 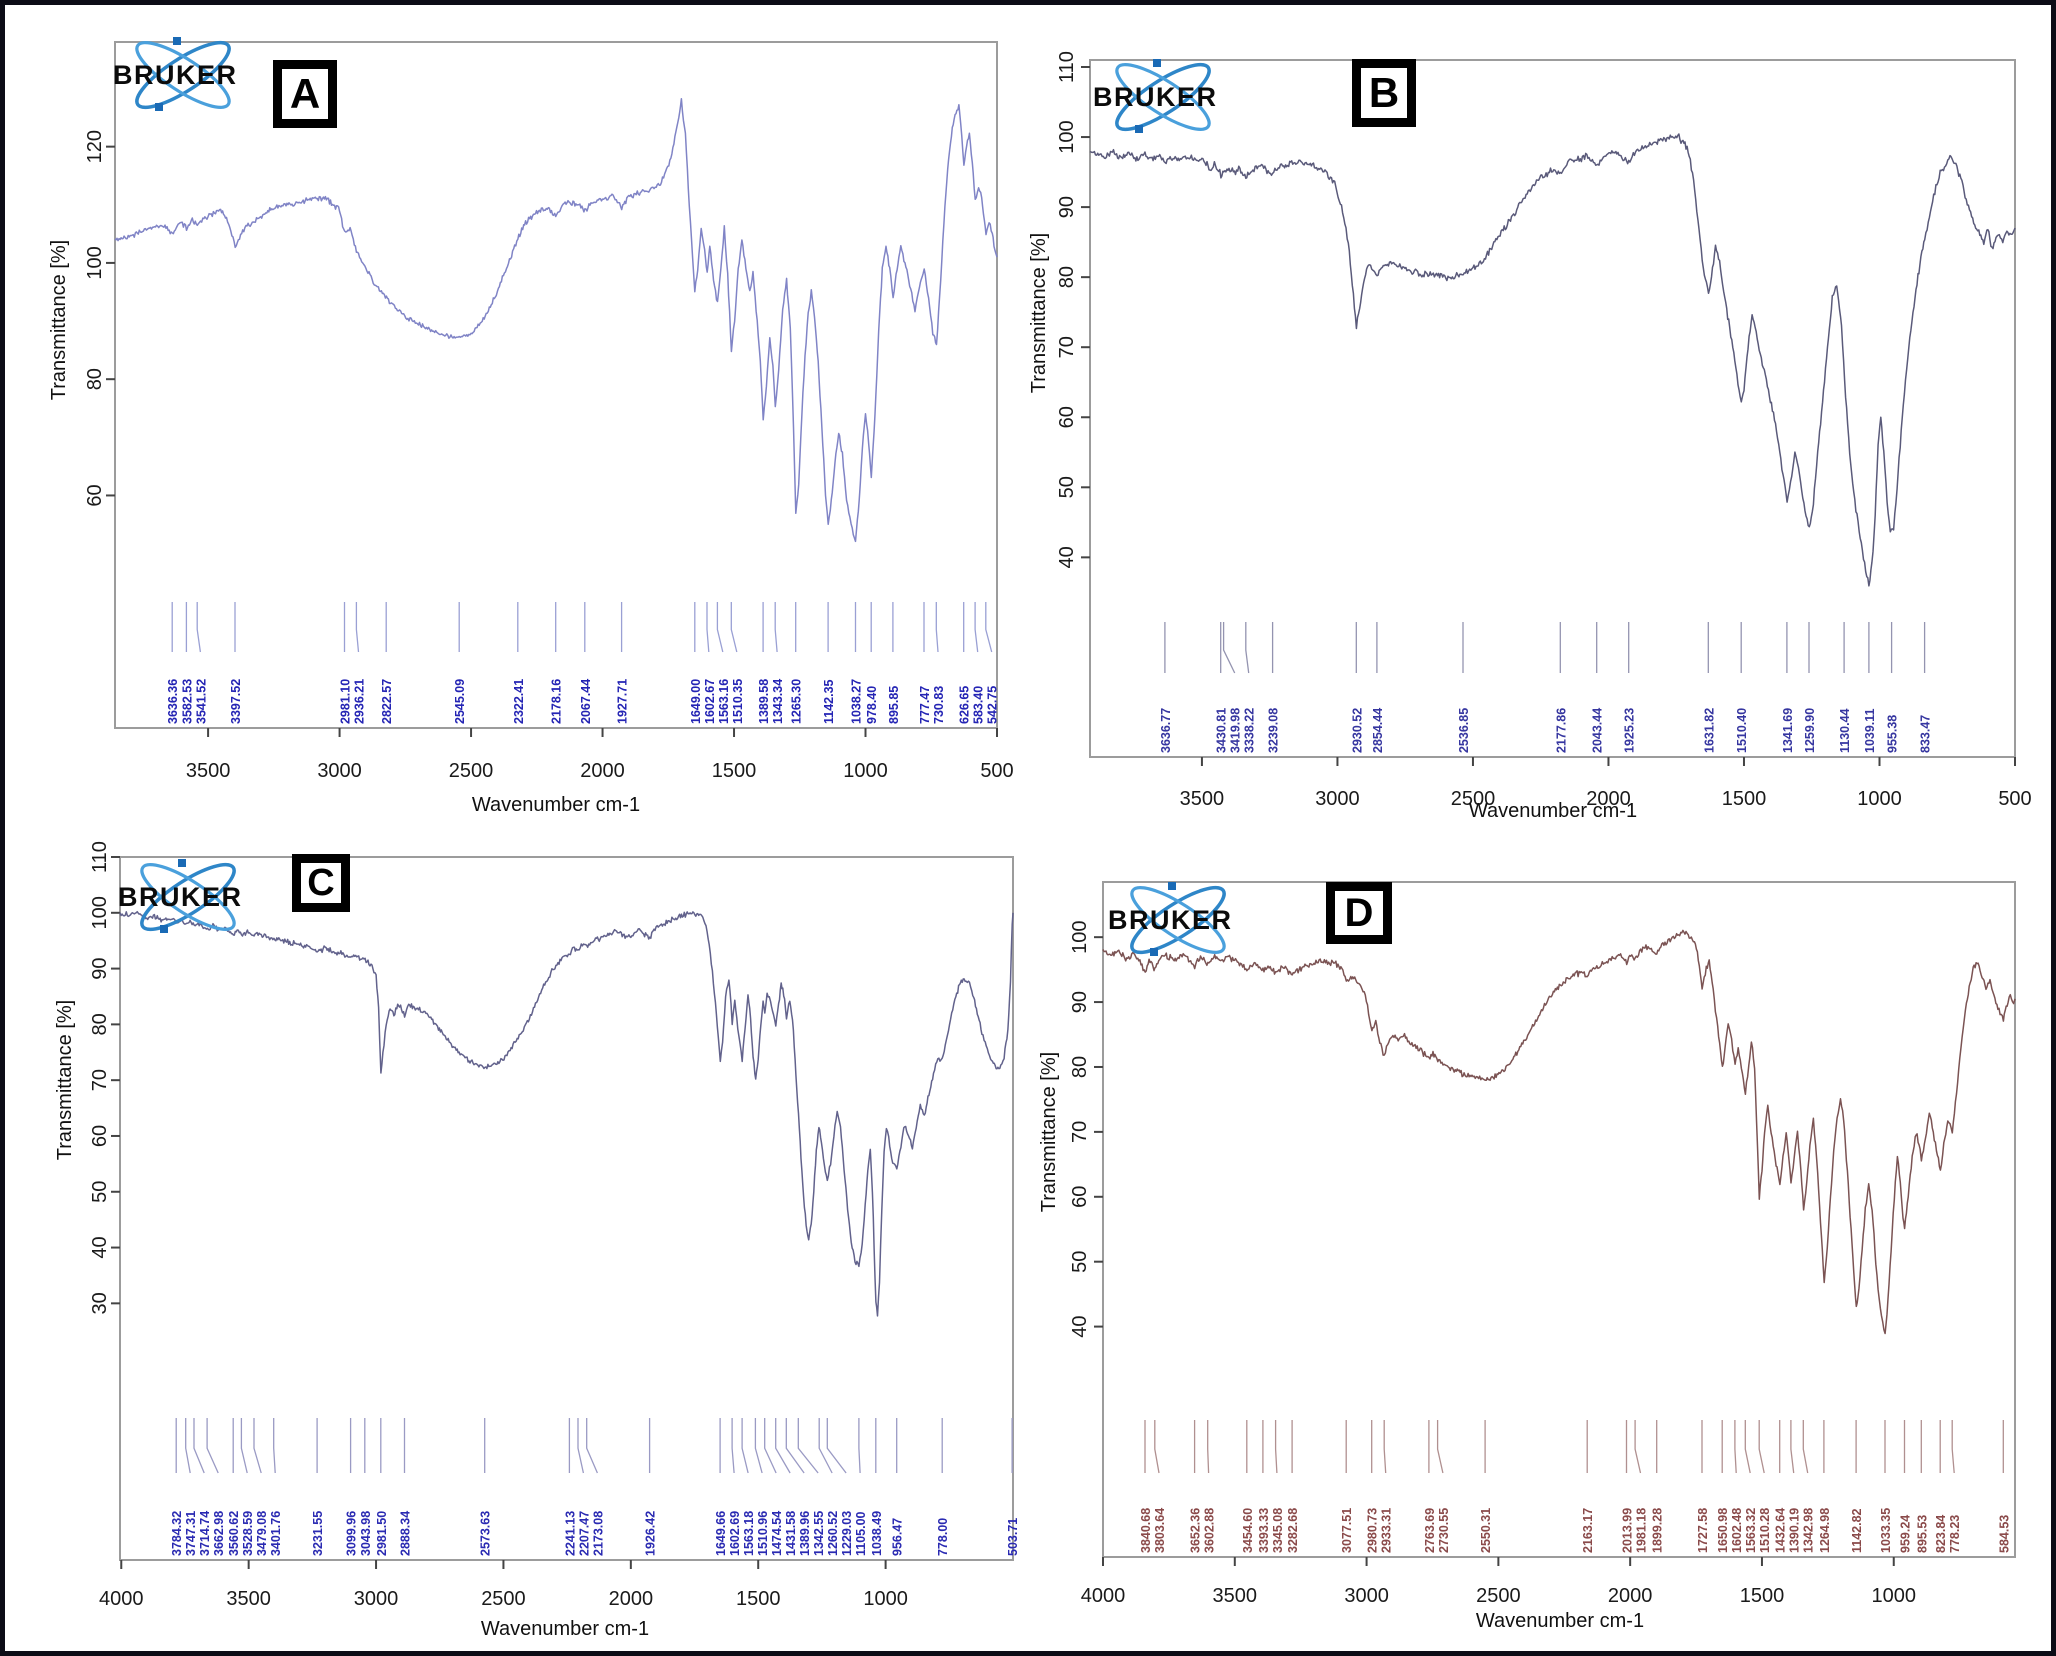 I want to click on peak-label: 3338.22, so click(x=1250, y=730).